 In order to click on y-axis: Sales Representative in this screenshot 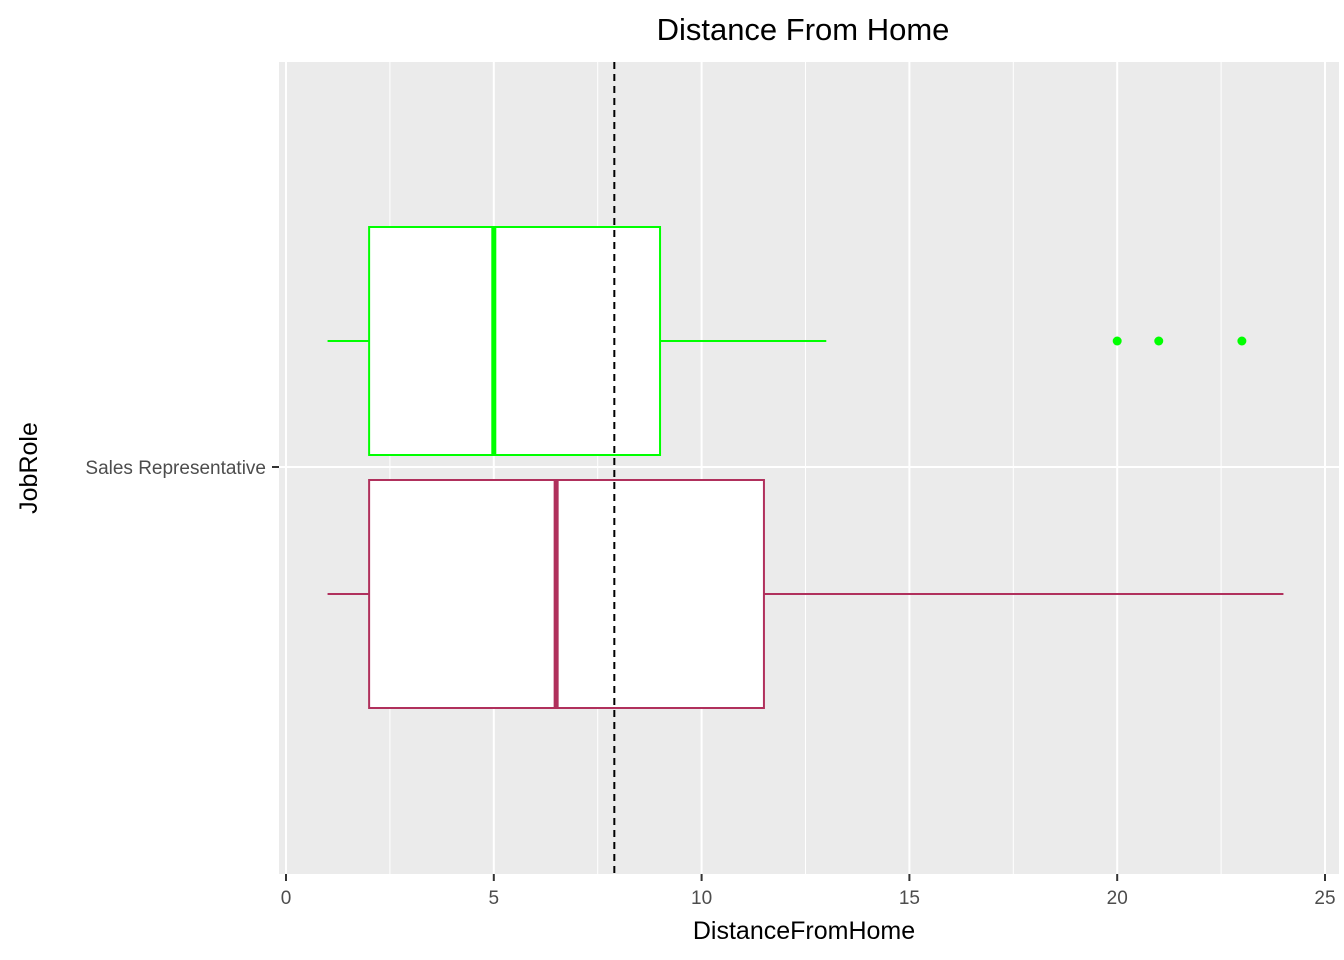, I will do `click(182, 468)`.